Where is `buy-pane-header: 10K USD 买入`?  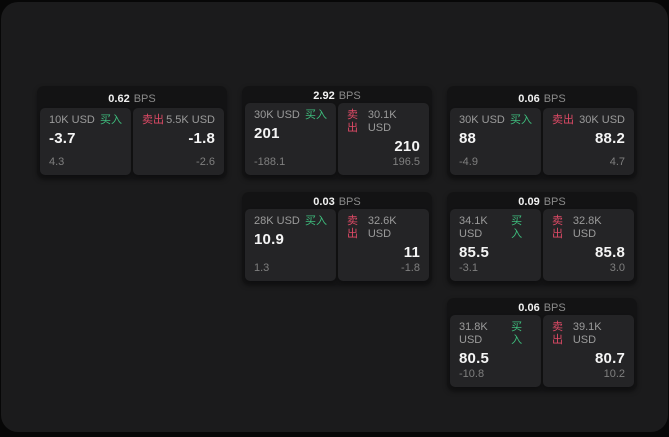 buy-pane-header: 10K USD 买入 is located at coordinates (85, 120).